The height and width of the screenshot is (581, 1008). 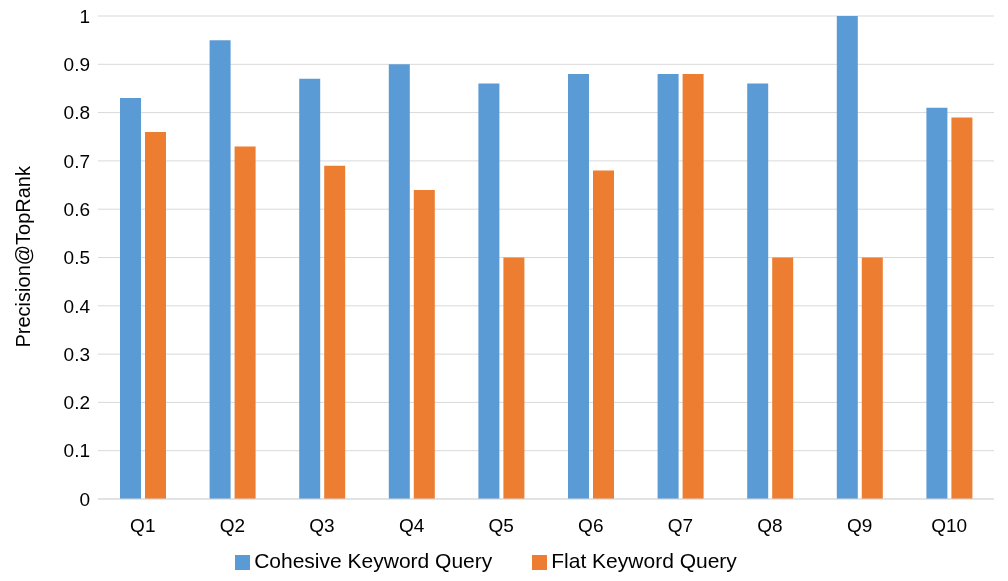 What do you see at coordinates (322, 526) in the screenshot?
I see `x-tick-label: Q3` at bounding box center [322, 526].